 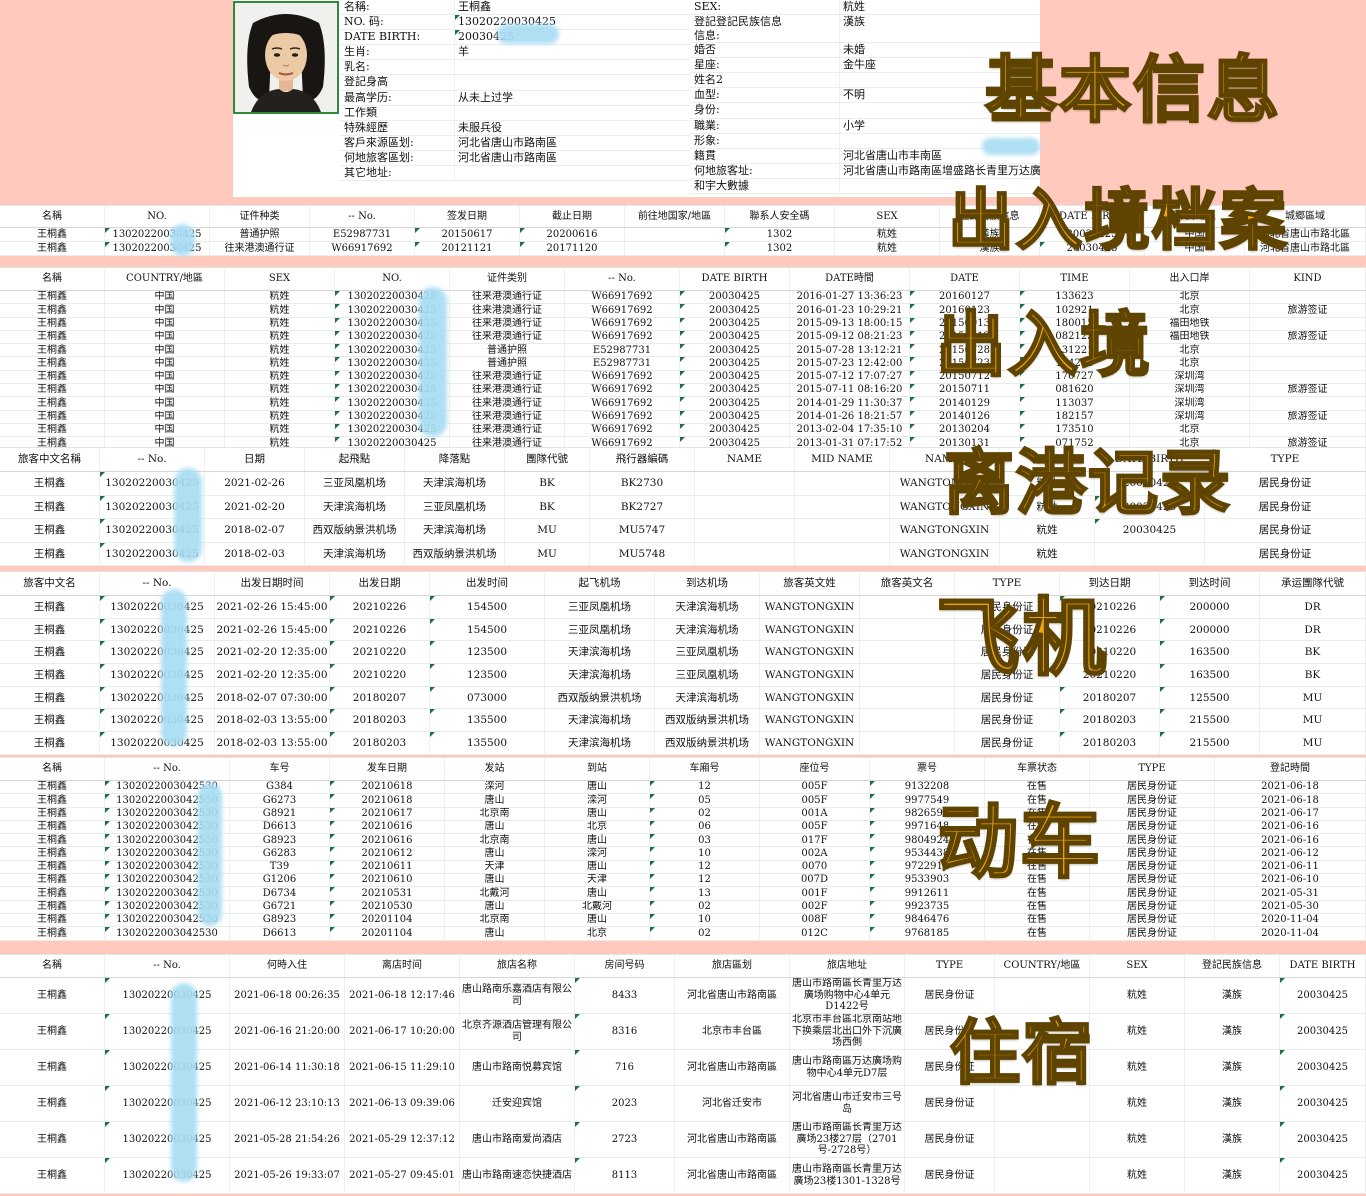 I want to click on table-cell: 200000, so click(x=1210, y=607).